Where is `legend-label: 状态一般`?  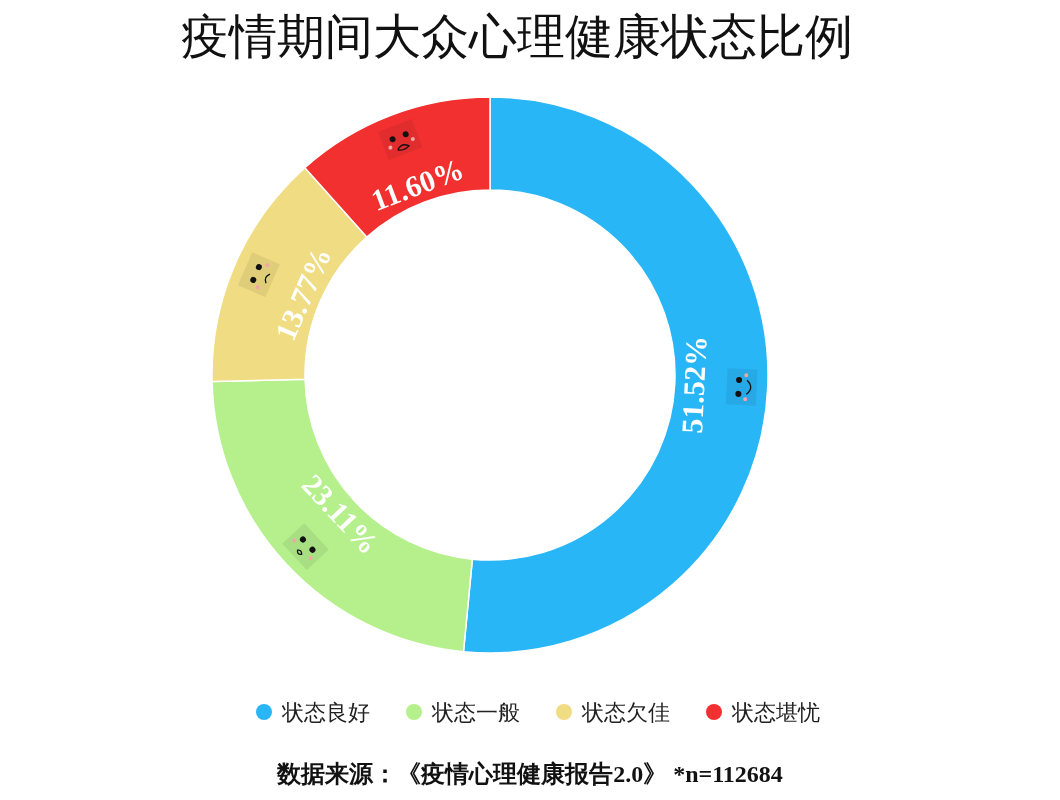 legend-label: 状态一般 is located at coordinates (475, 712).